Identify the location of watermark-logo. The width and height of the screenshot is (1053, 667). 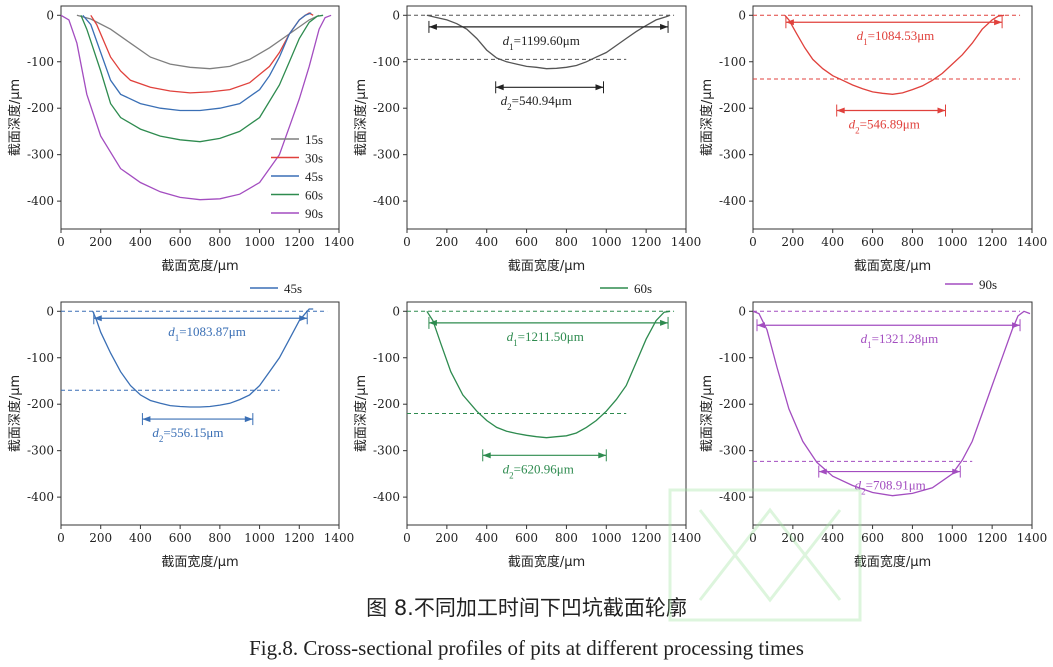
(765, 555).